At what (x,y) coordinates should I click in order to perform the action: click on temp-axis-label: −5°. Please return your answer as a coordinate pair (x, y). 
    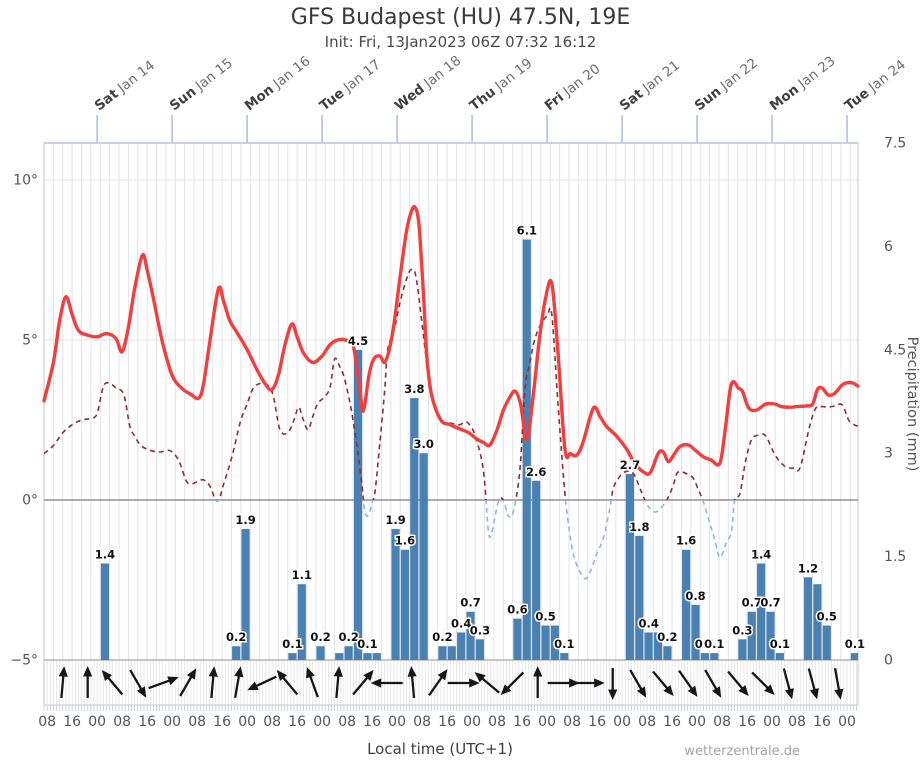
    Looking at the image, I should click on (24, 661).